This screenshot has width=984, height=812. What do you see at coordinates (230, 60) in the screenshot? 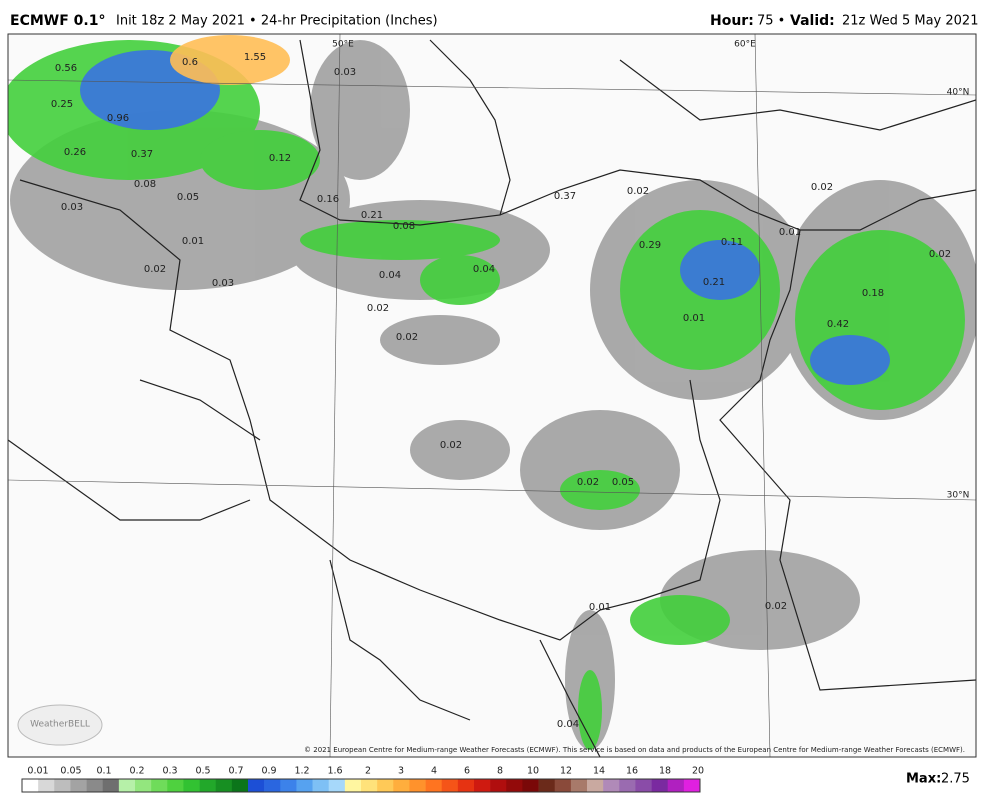
I see `precip-orange` at bounding box center [230, 60].